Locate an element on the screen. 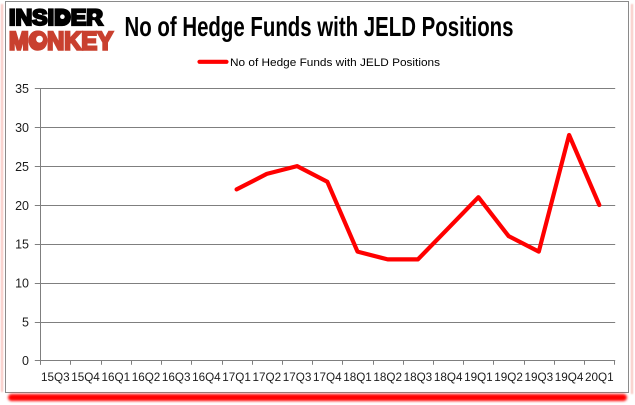 This screenshot has height=405, width=635. svg-text: 16Q2 is located at coordinates (146, 377).